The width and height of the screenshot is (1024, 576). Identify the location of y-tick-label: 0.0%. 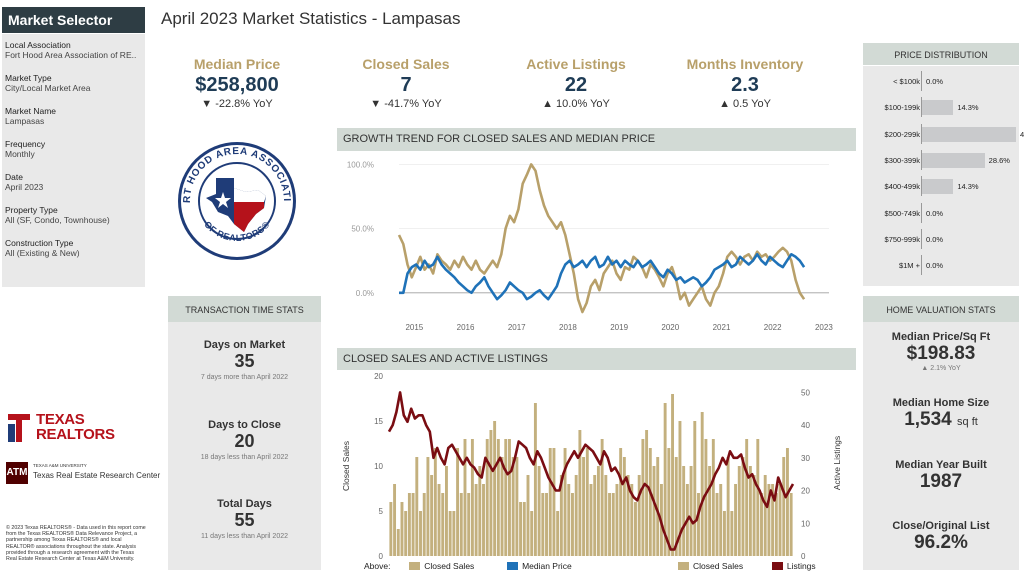
(365, 293).